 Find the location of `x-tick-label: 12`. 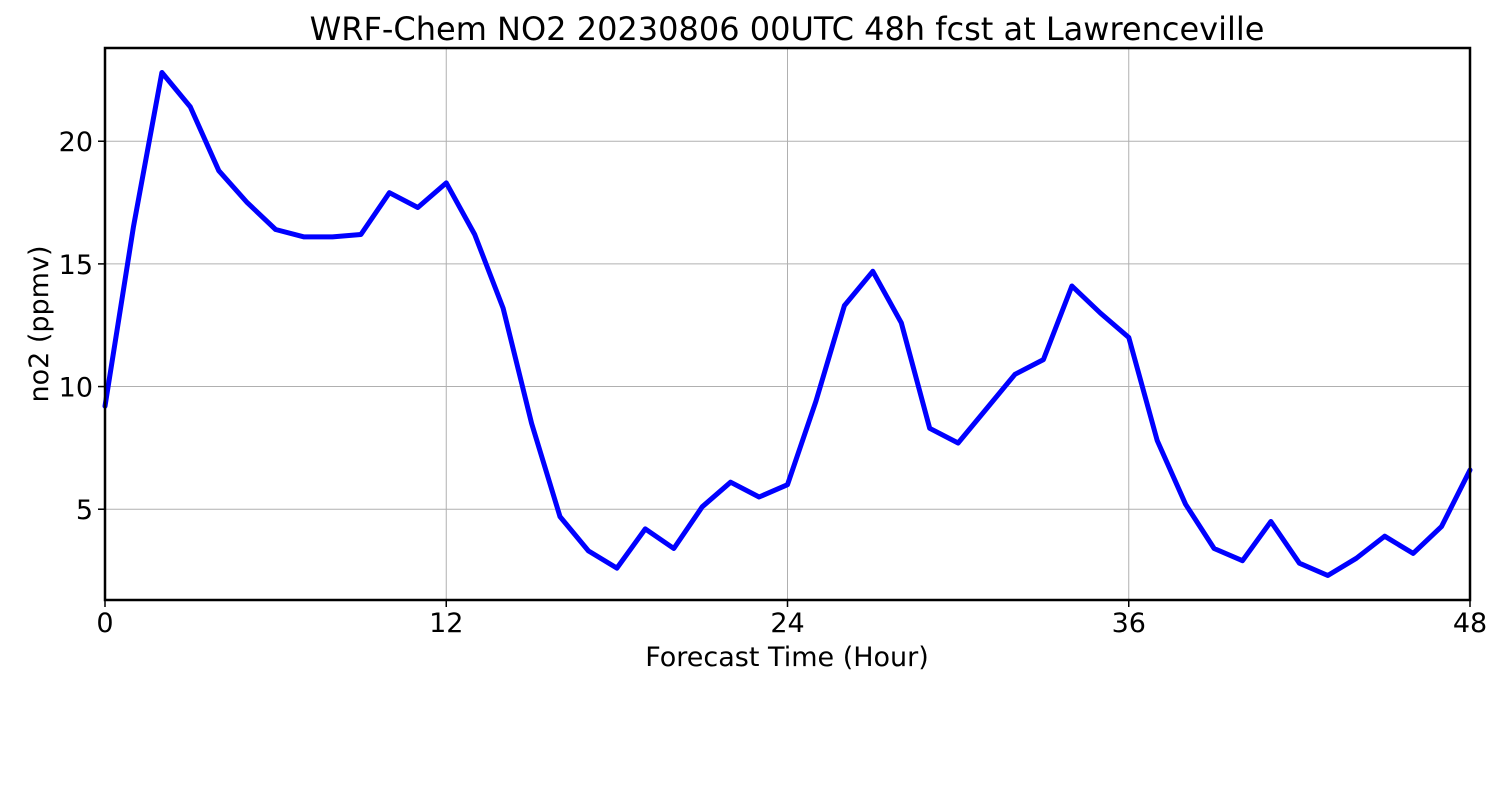

x-tick-label: 12 is located at coordinates (446, 623).